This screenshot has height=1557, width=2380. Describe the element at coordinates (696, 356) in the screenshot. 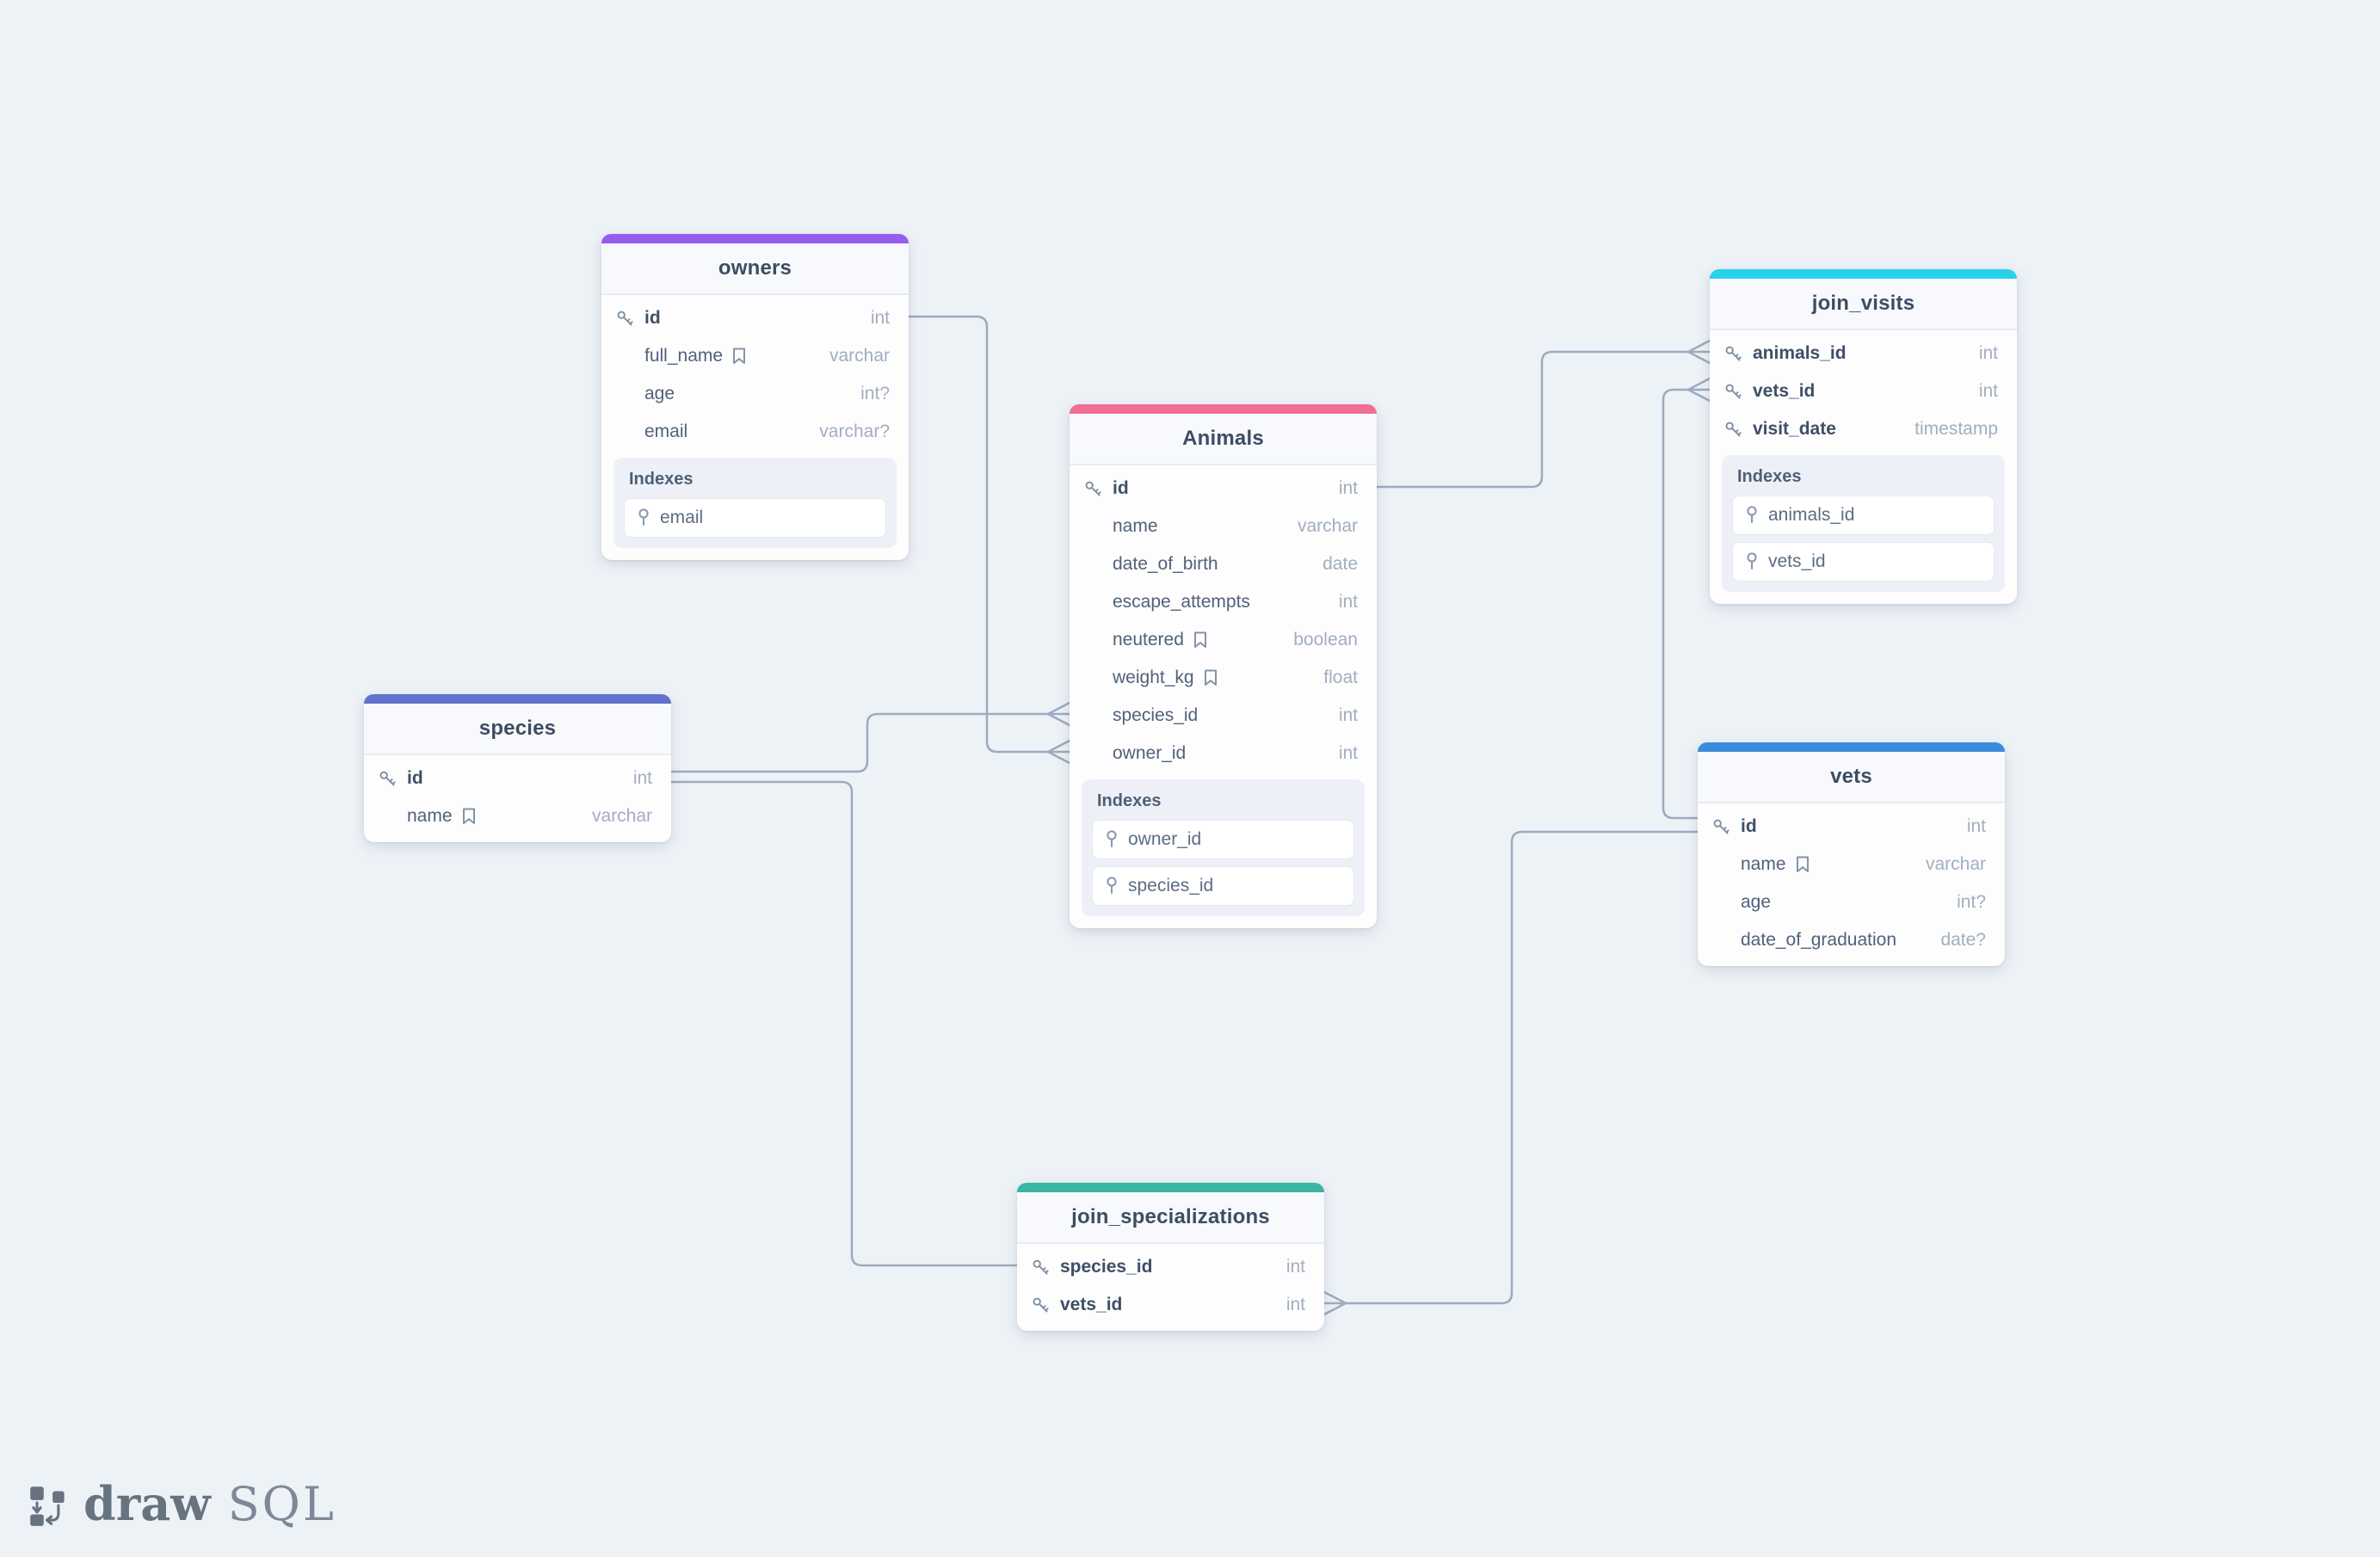

I see `column-name: full_name` at that location.